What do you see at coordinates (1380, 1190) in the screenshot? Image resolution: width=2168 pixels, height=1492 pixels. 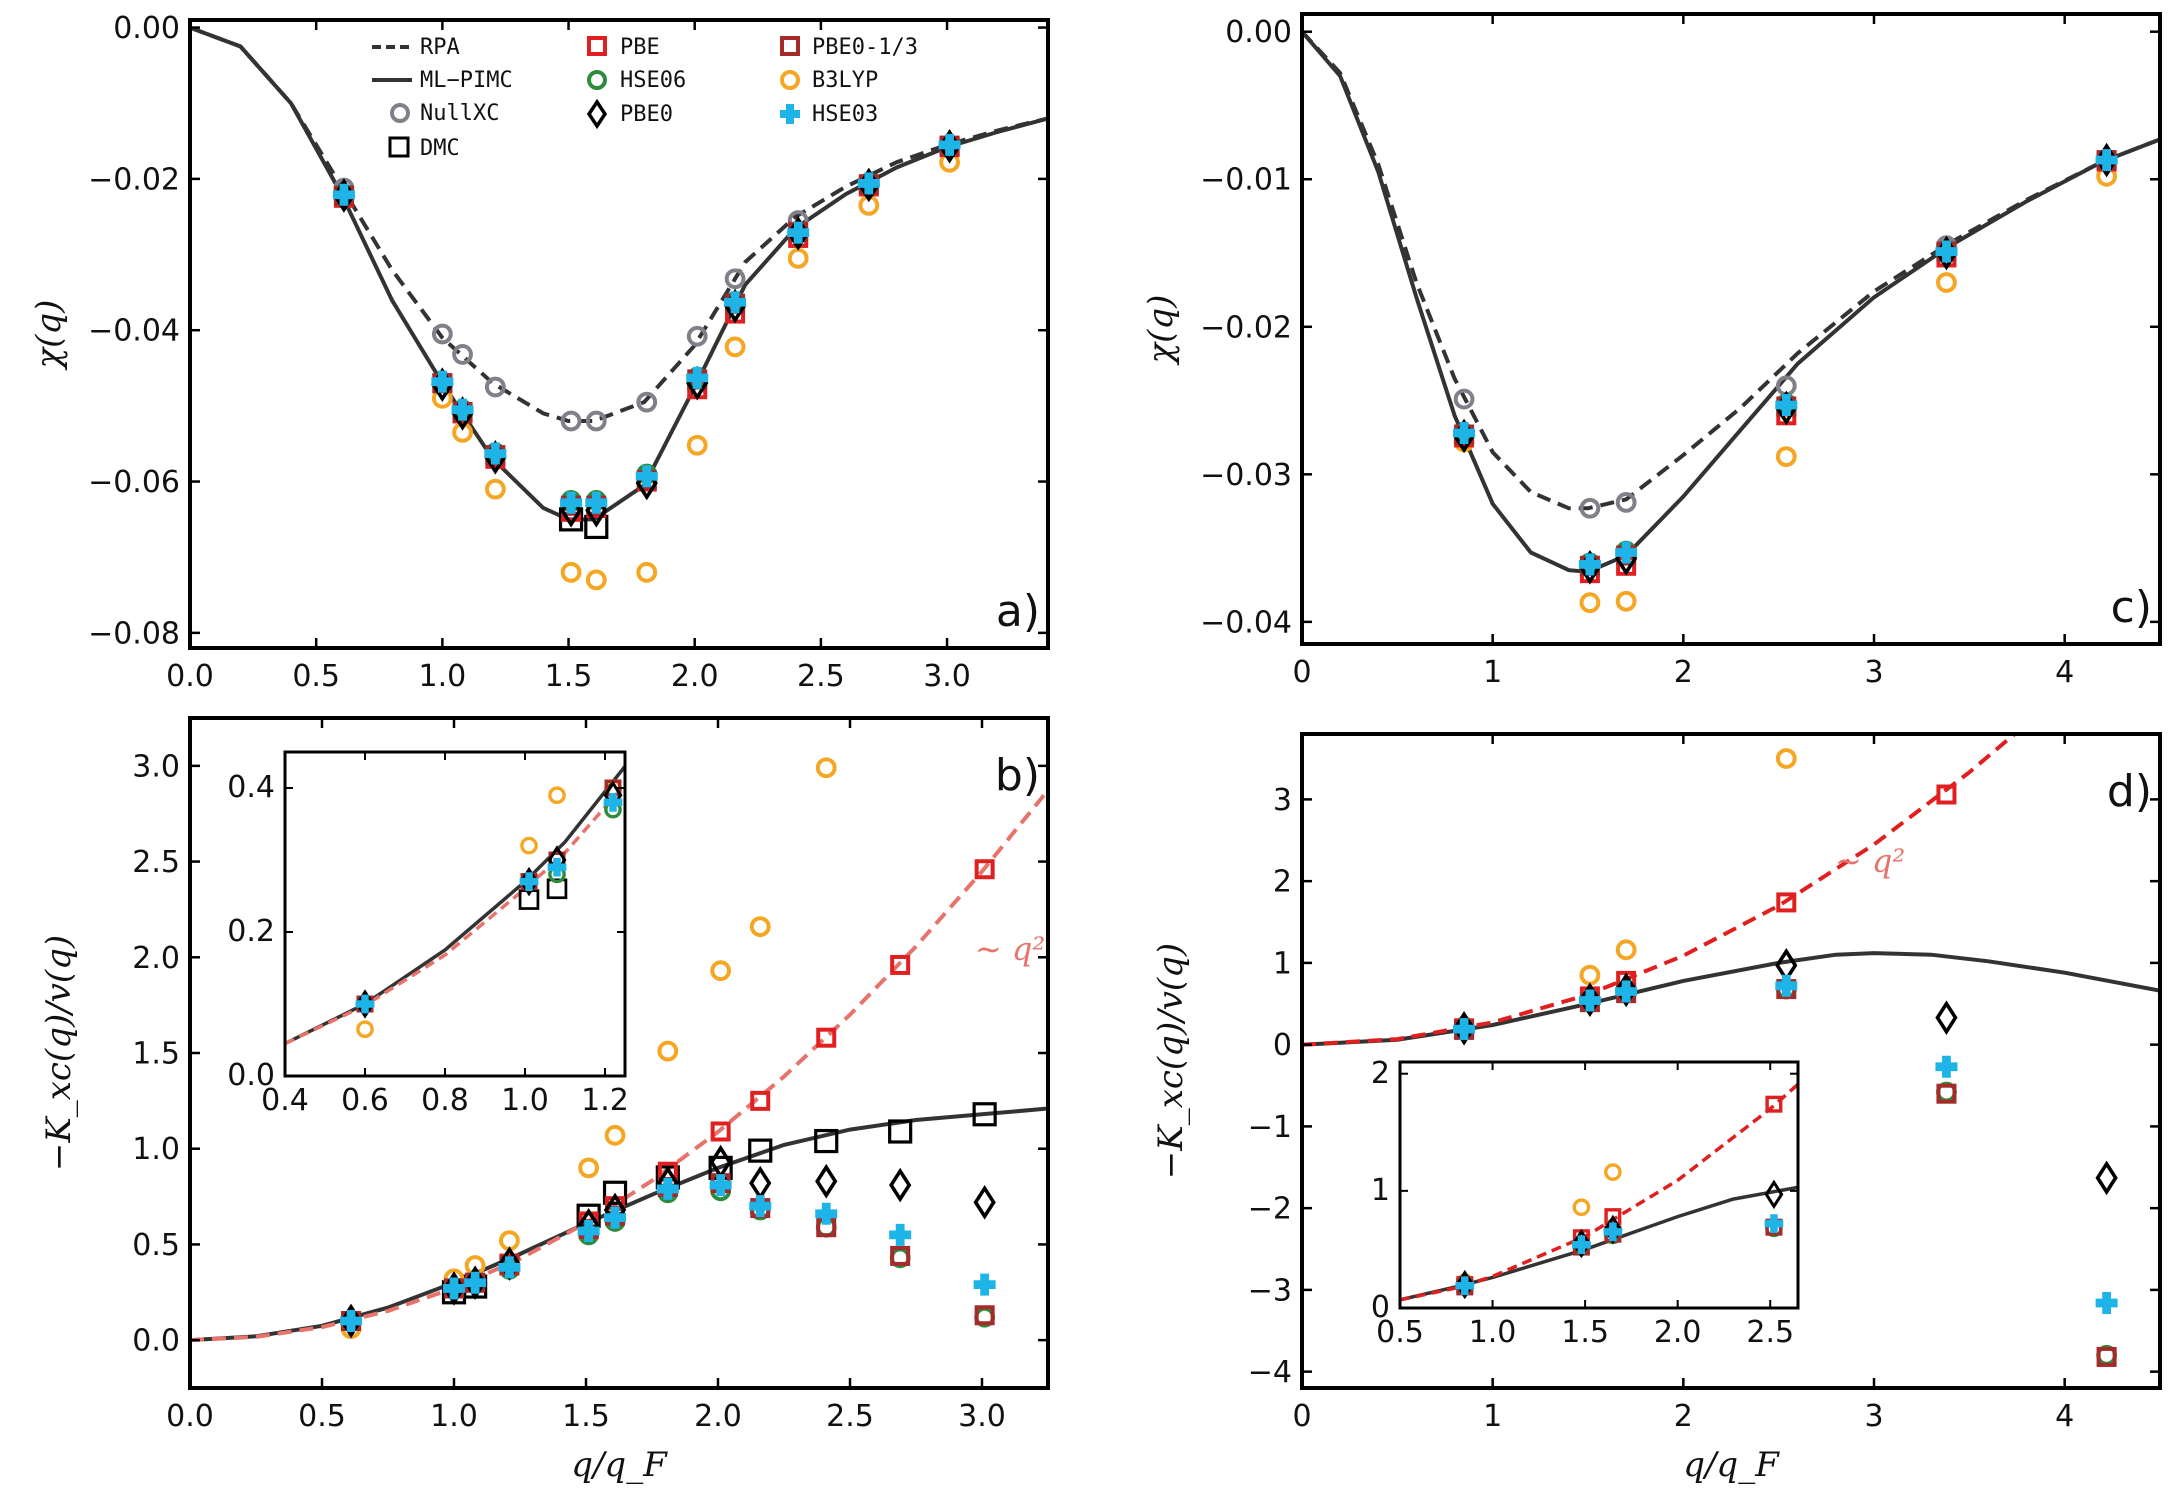 I see `d-inset-ytick-label: 1` at bounding box center [1380, 1190].